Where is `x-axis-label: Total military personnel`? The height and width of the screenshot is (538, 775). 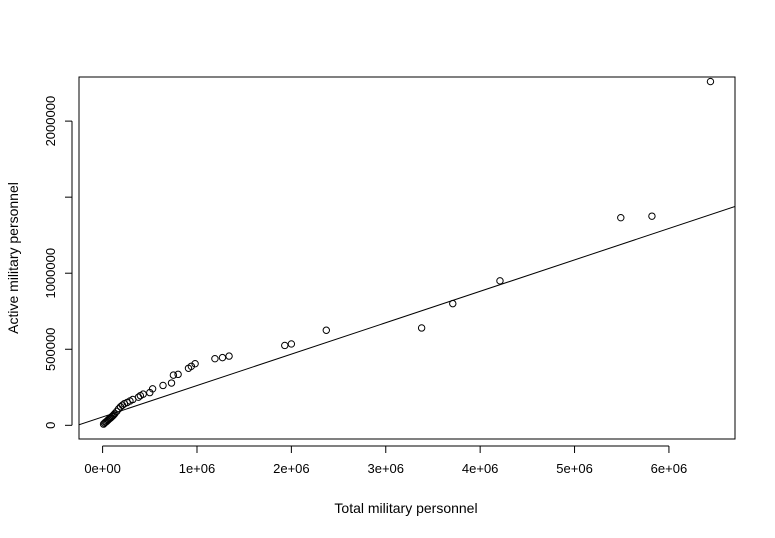 x-axis-label: Total military personnel is located at coordinates (405, 508).